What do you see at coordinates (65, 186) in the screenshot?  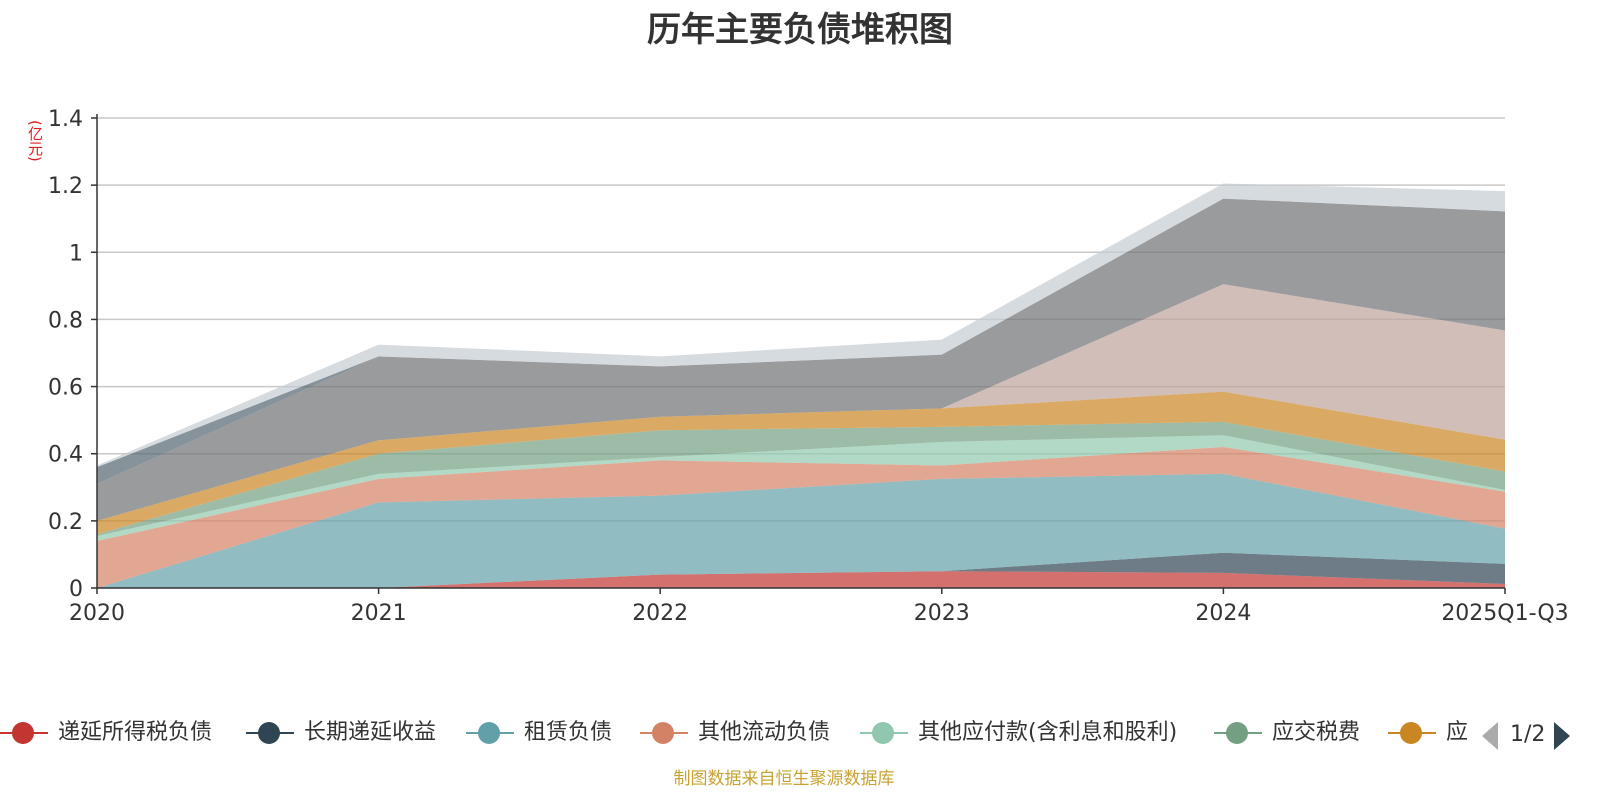 I see `y-tick-label: 1.2` at bounding box center [65, 186].